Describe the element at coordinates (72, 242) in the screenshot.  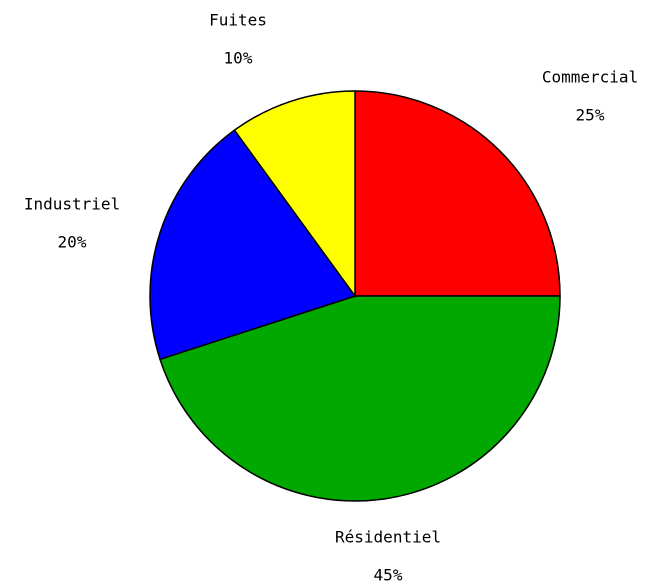
I see `slice-value-label: 20%` at that location.